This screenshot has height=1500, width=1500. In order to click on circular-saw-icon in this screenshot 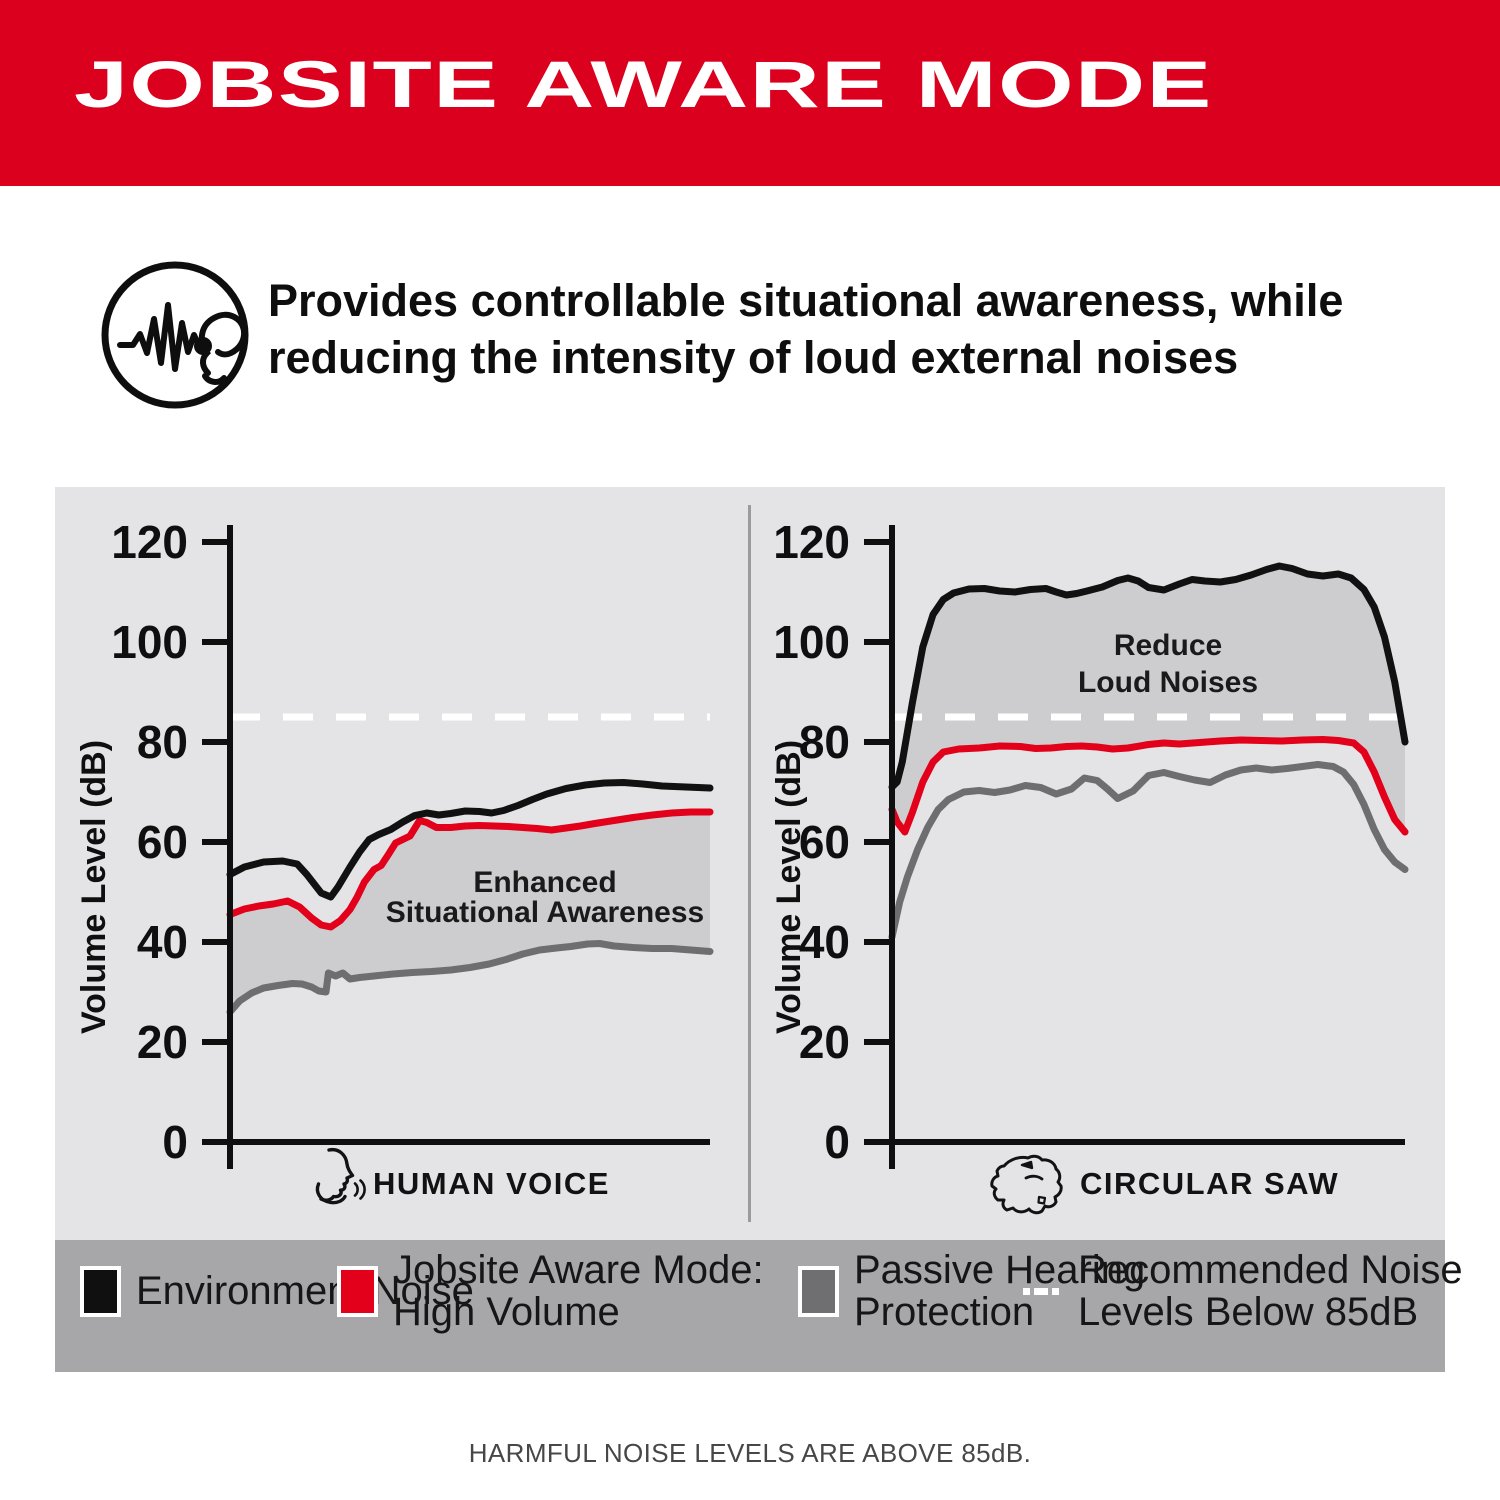, I will do `click(1026, 1184)`.